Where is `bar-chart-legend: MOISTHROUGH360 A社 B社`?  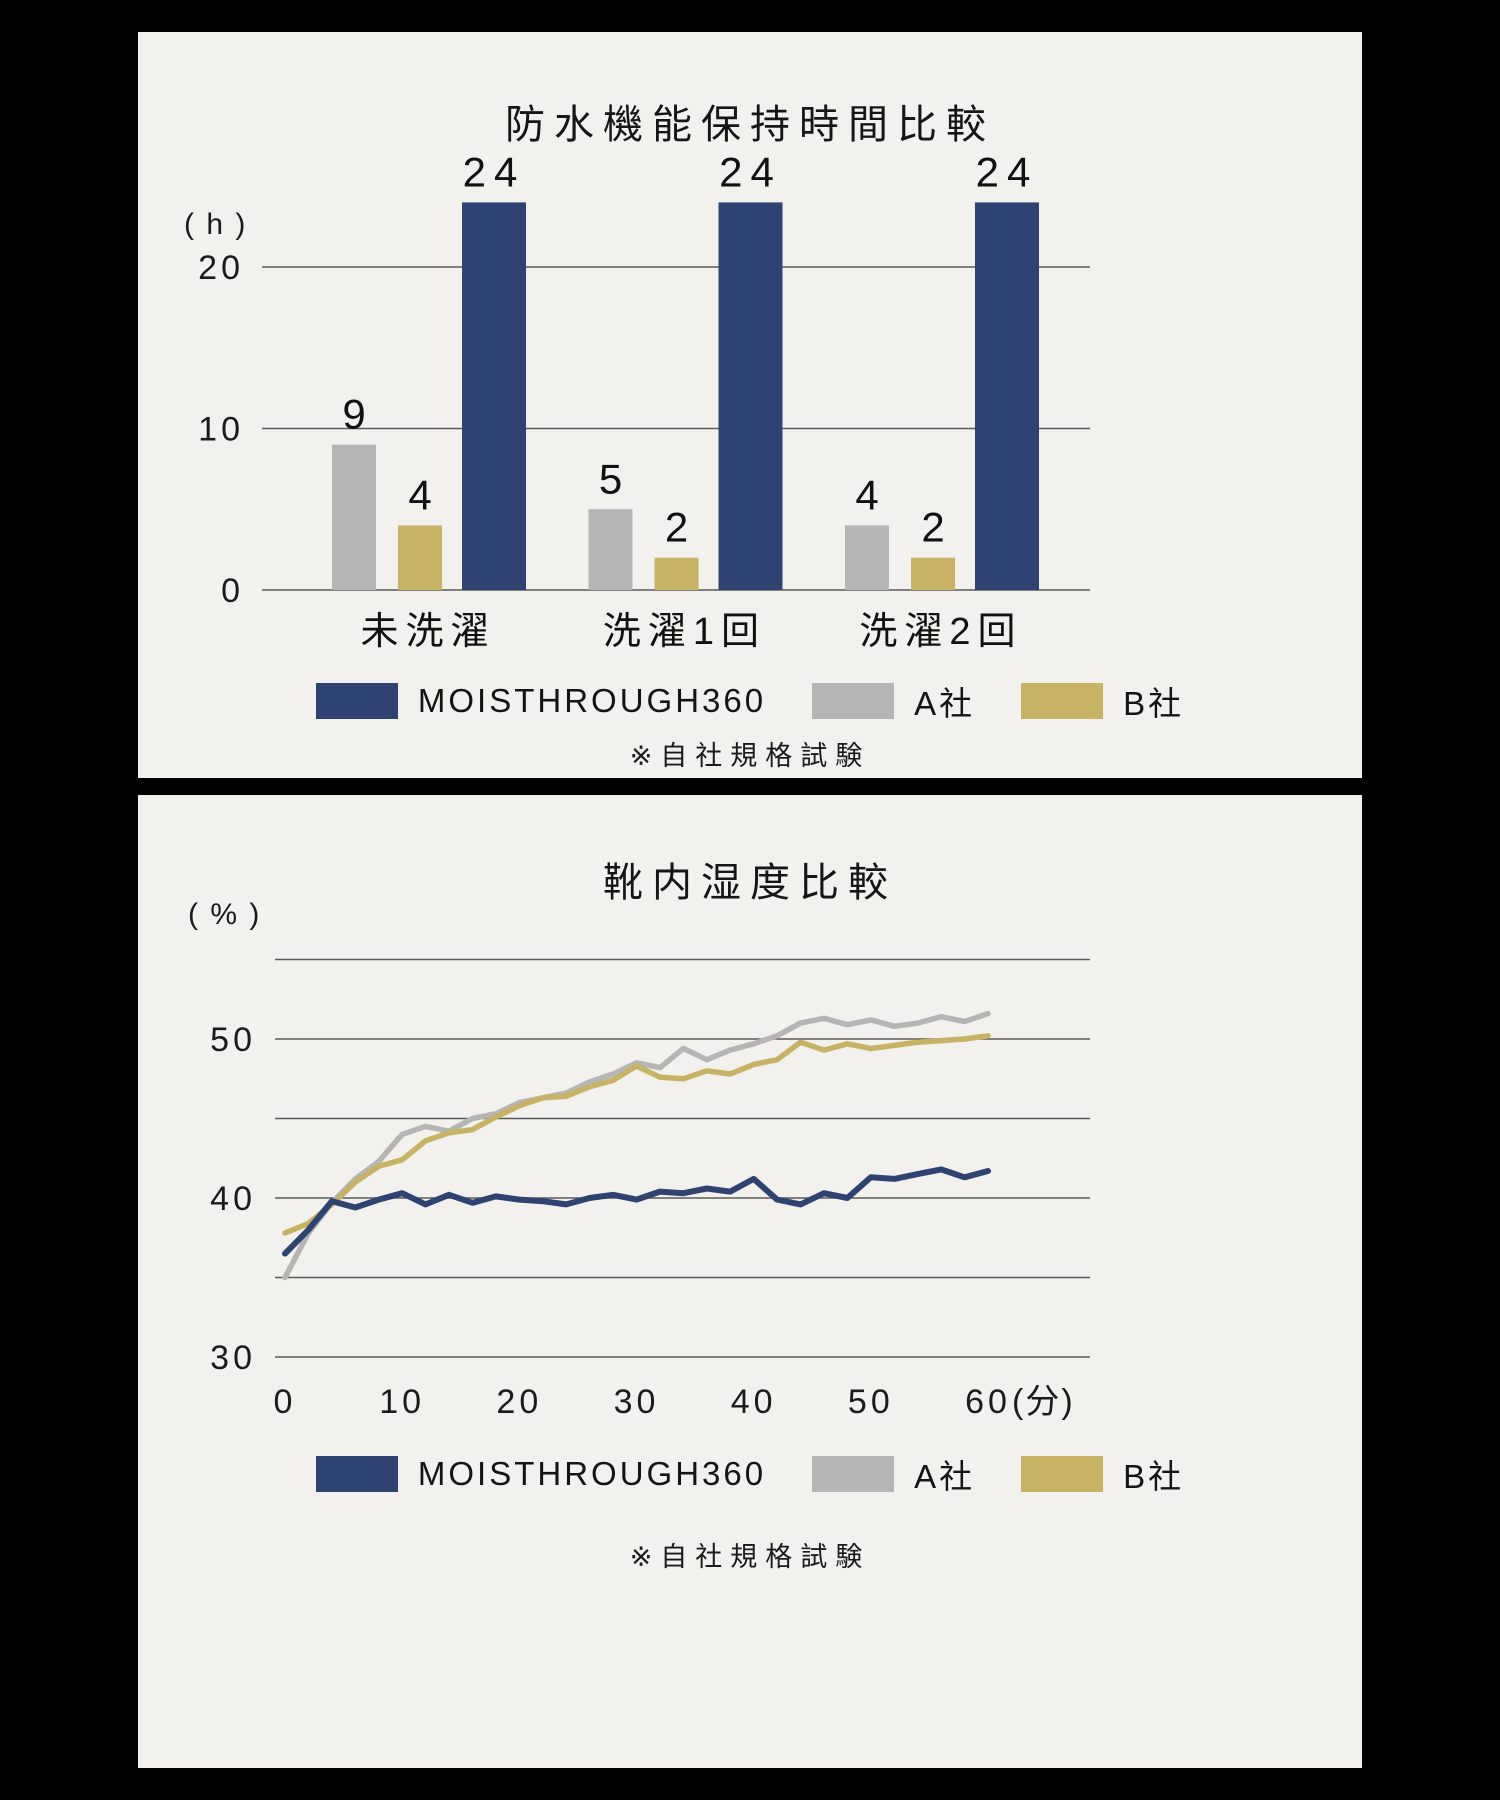
bar-chart-legend: MOISTHROUGH360 A社 B社 is located at coordinates (750, 701).